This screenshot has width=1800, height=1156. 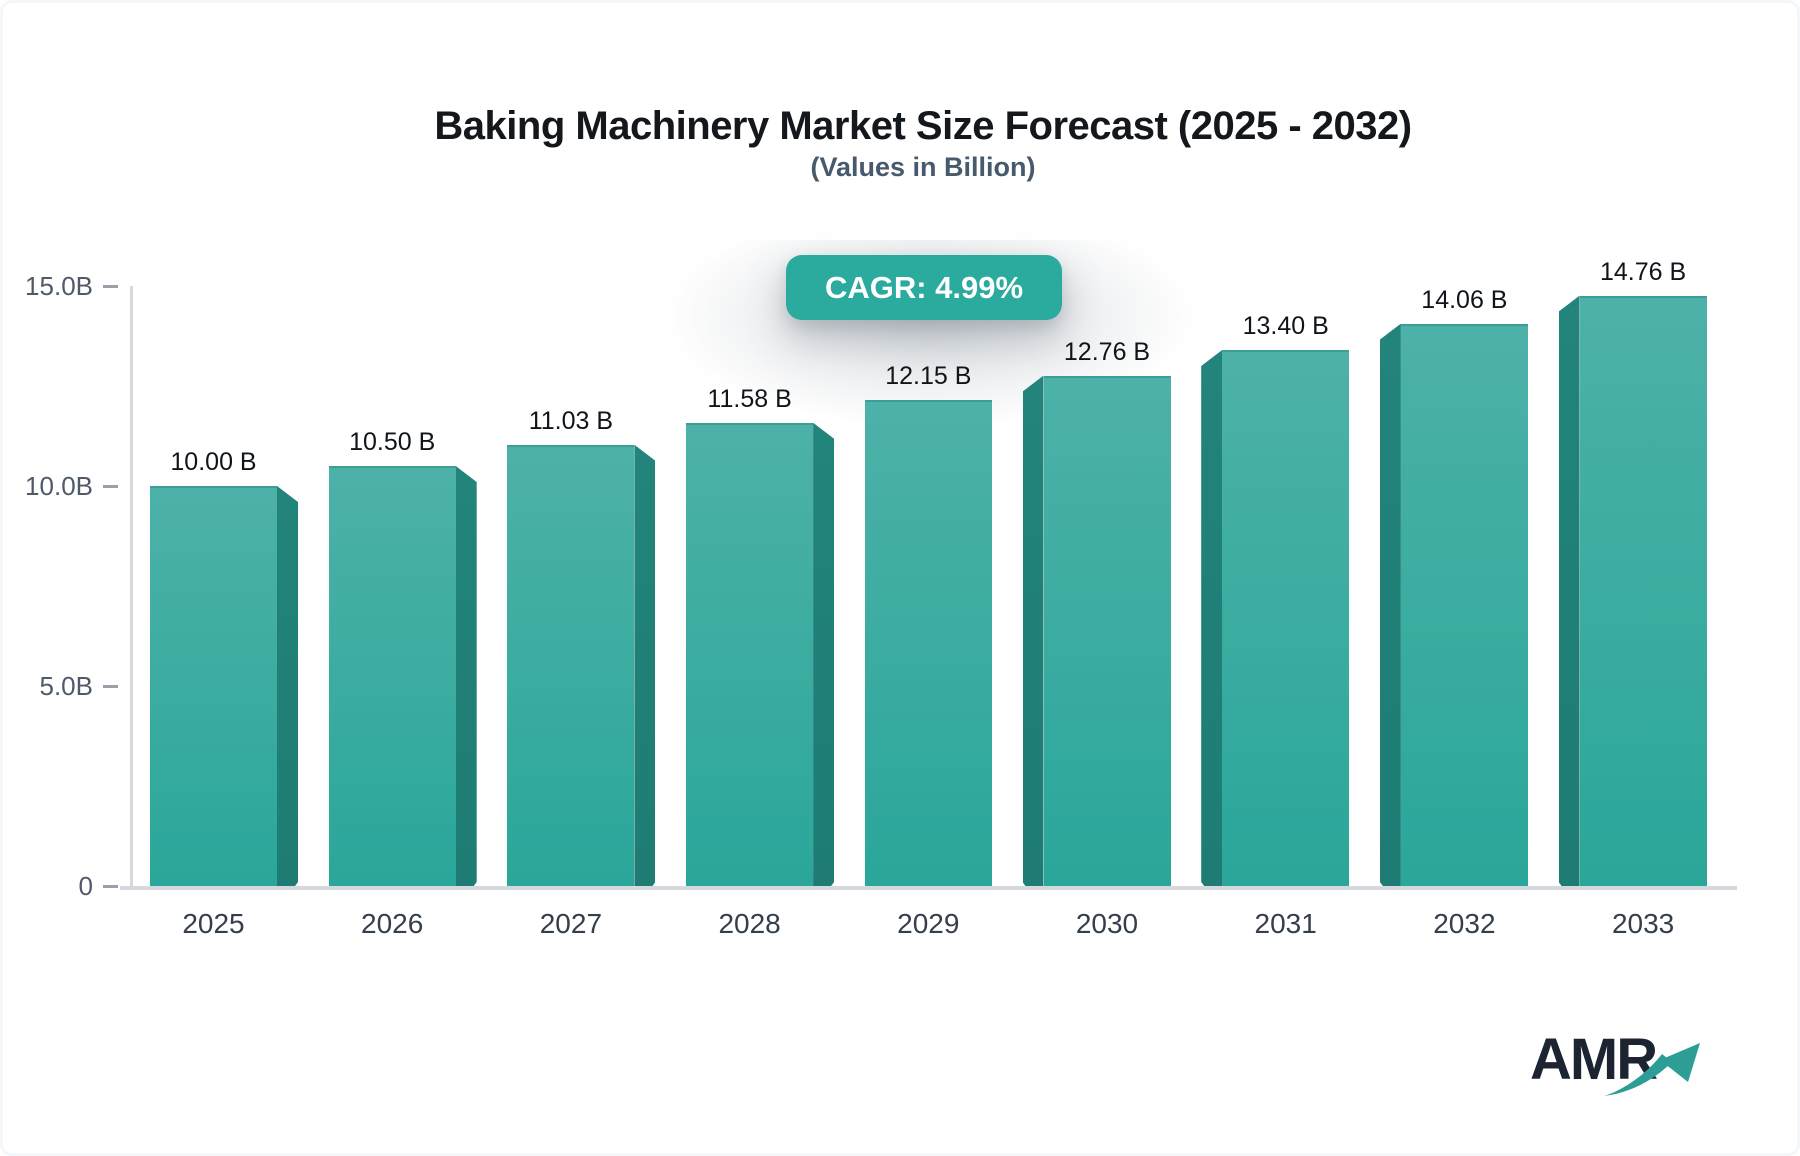 What do you see at coordinates (571, 420) in the screenshot?
I see `bar-value-label: 11.03 B` at bounding box center [571, 420].